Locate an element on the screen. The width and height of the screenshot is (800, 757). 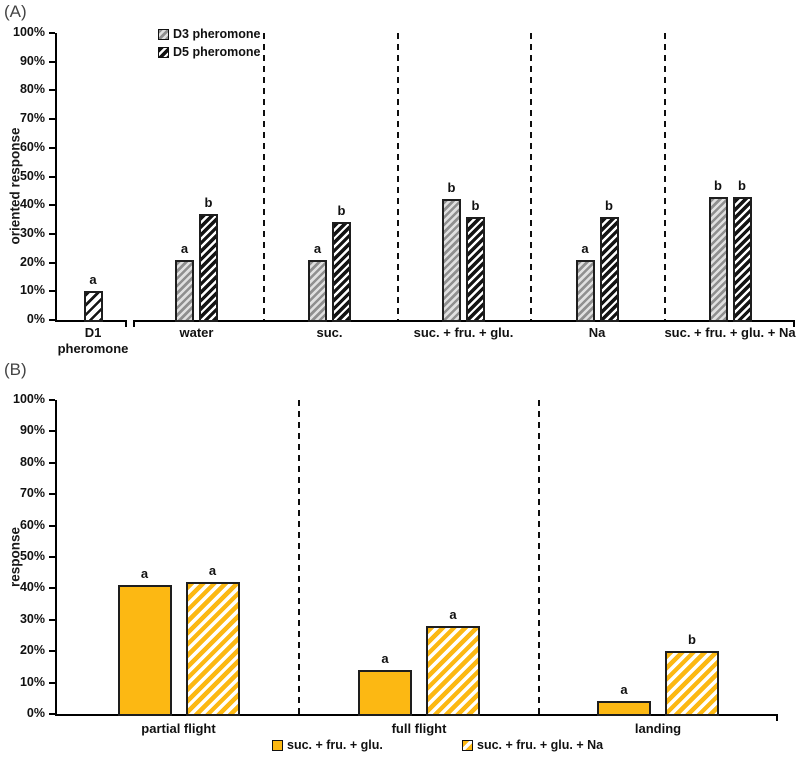
category-label: suc. + fru. + glu. + Na is located at coordinates (730, 332).